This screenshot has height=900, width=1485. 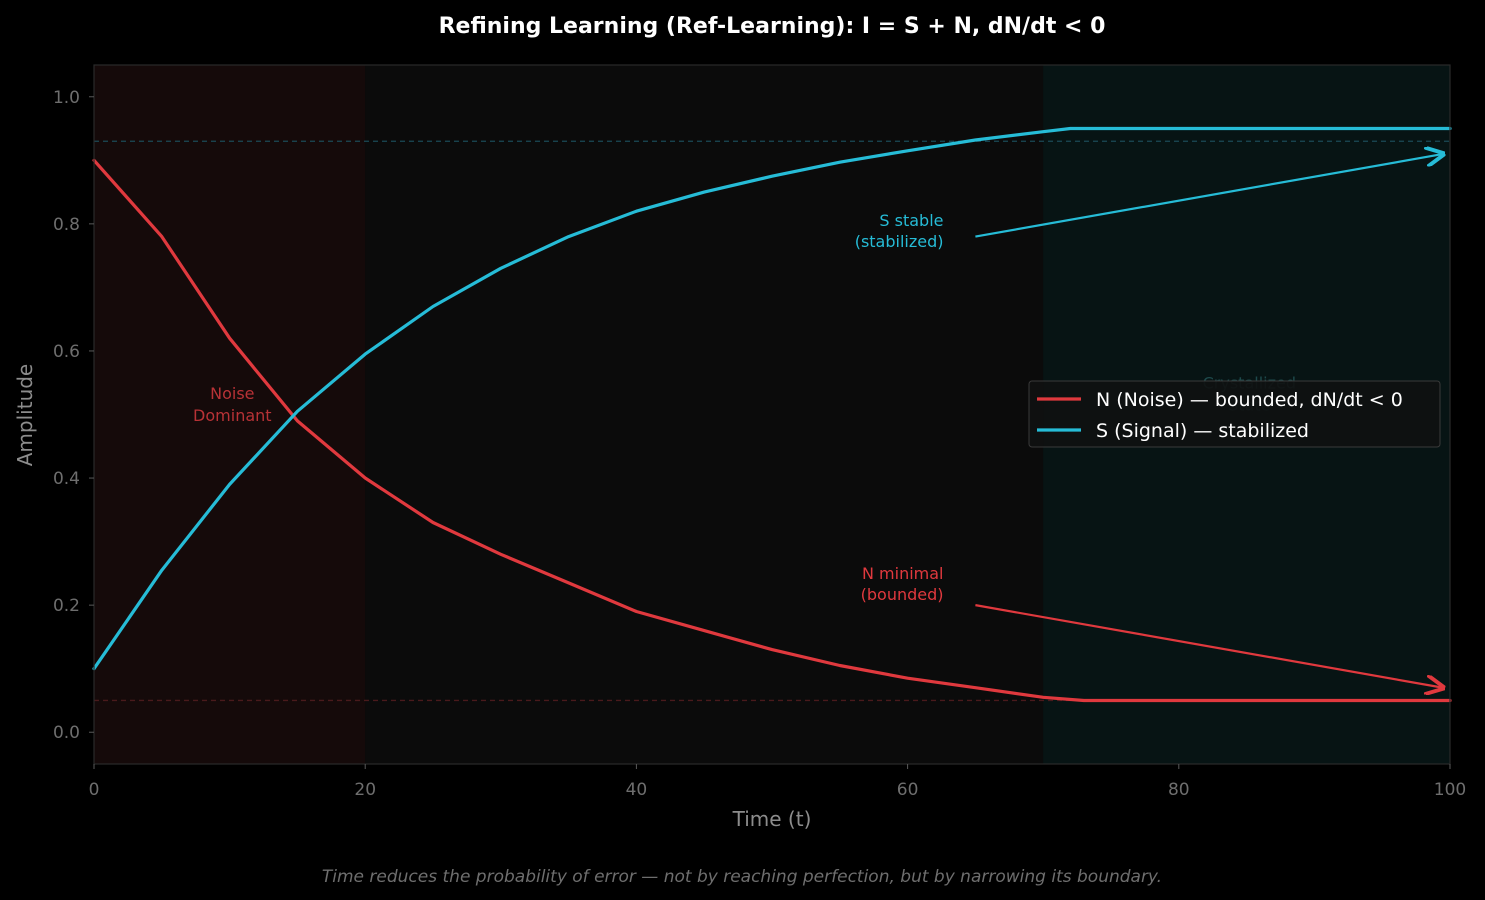 What do you see at coordinates (232, 404) in the screenshot?
I see `region-label-0: Noise Dominant` at bounding box center [232, 404].